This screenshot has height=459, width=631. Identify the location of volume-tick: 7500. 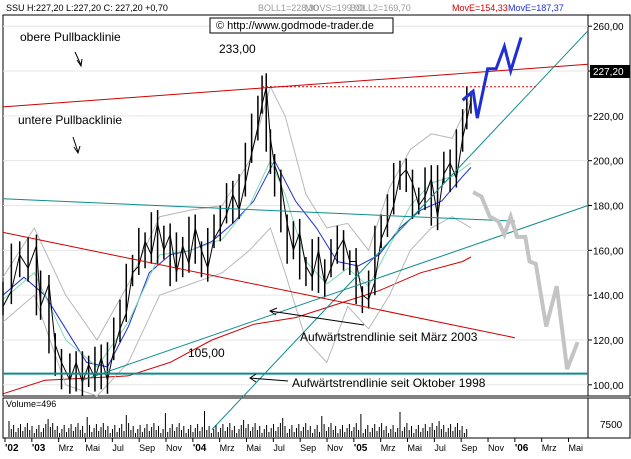
(611, 425).